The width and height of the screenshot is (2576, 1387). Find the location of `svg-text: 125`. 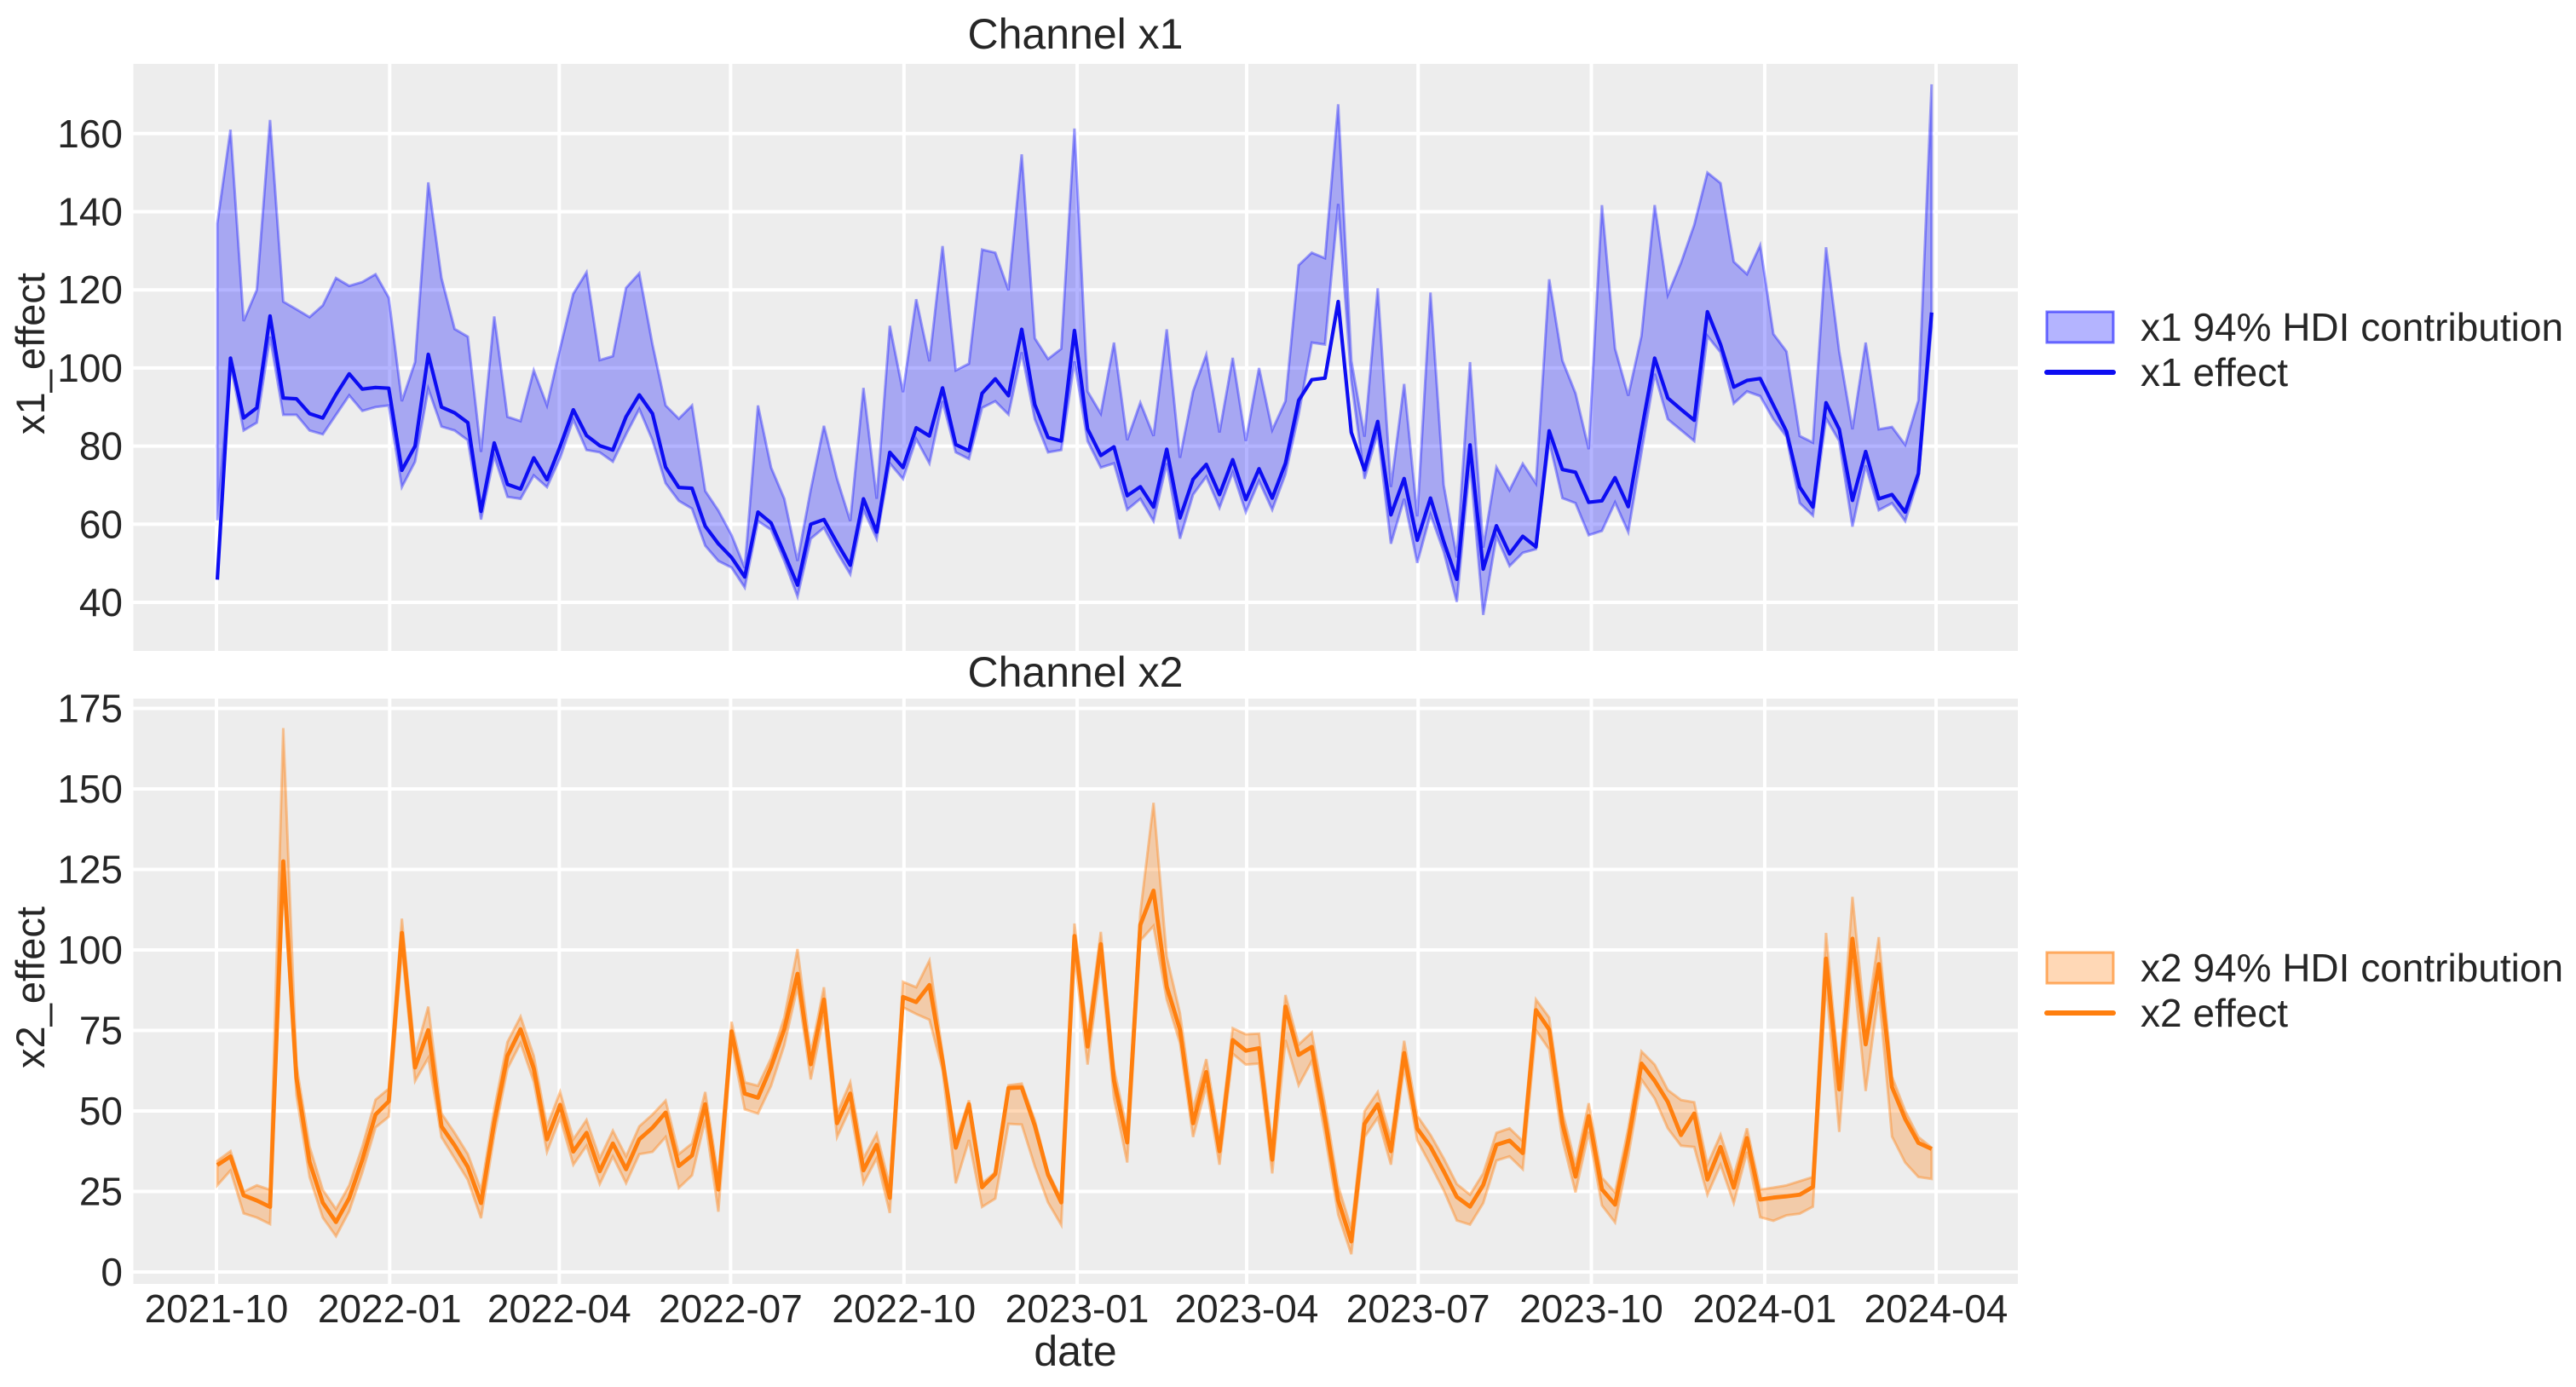

svg-text: 125 is located at coordinates (90, 870).